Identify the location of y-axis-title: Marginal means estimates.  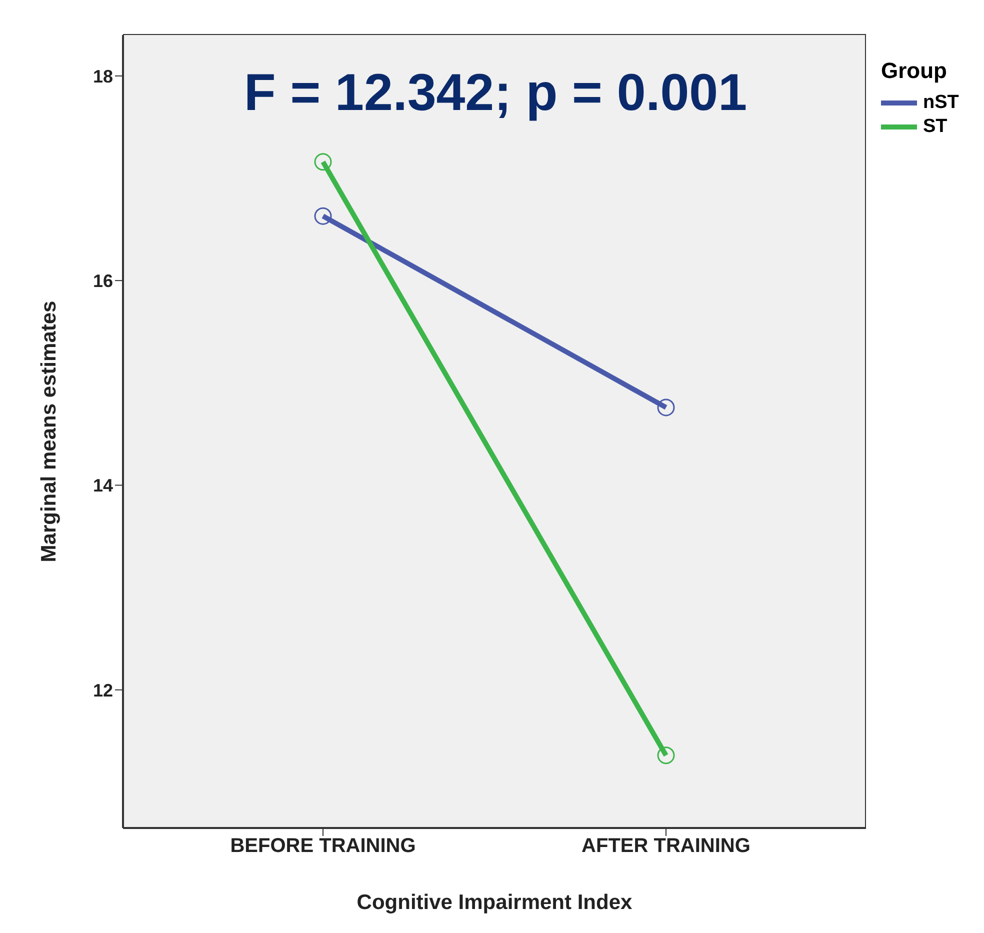
(48, 431).